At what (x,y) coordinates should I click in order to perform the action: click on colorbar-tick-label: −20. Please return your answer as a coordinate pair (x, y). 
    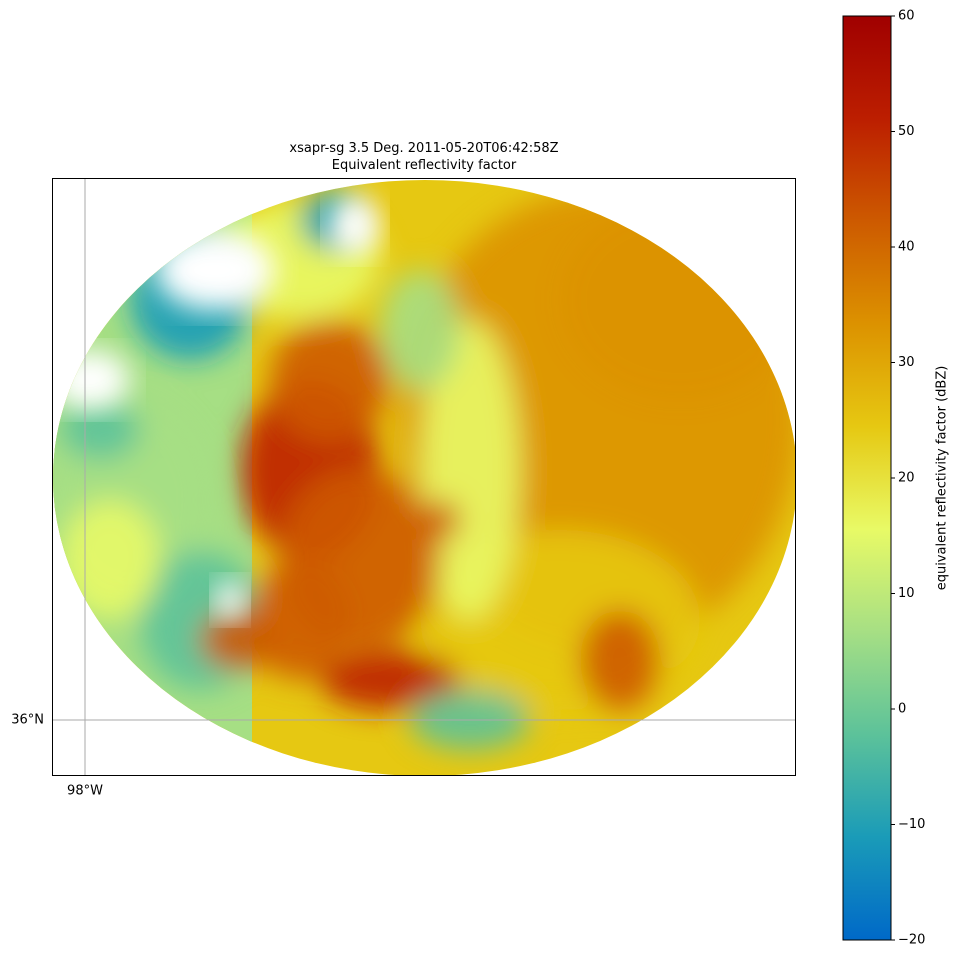
    Looking at the image, I should click on (911, 940).